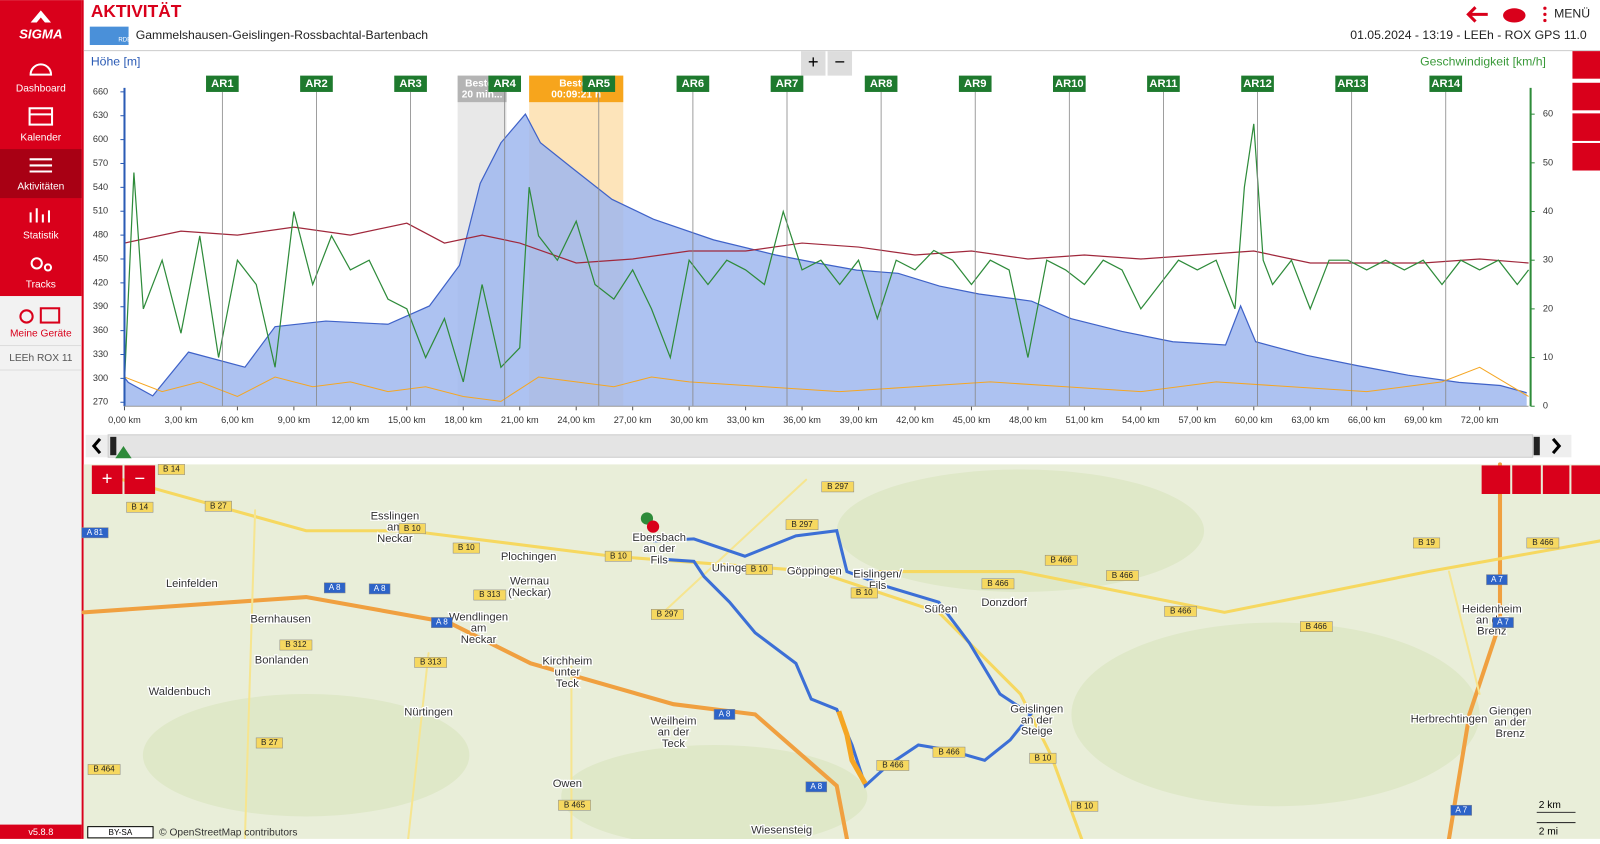 This screenshot has width=1600, height=844. What do you see at coordinates (972, 420) in the screenshot?
I see `x-tick-label: 45,00 km` at bounding box center [972, 420].